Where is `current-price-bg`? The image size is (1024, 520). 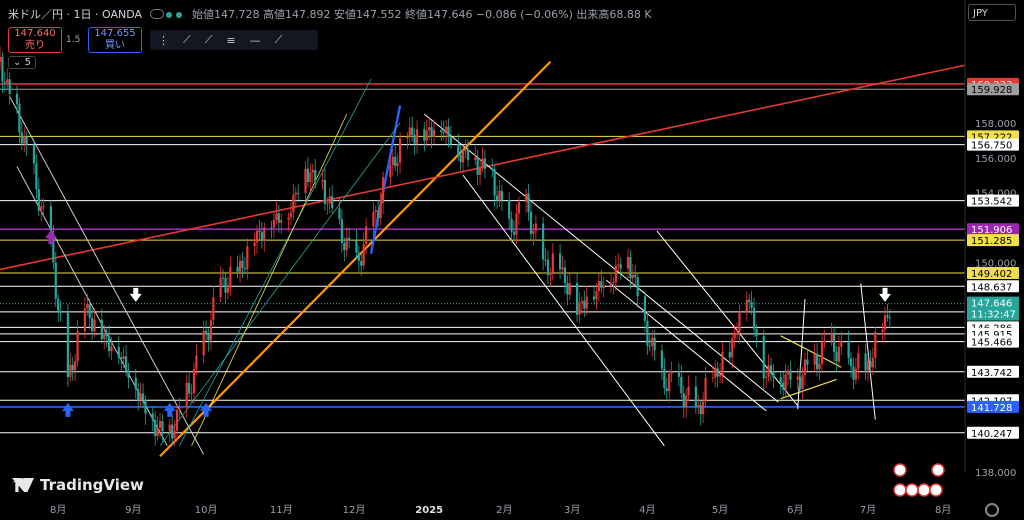 current-price-bg is located at coordinates (993, 308).